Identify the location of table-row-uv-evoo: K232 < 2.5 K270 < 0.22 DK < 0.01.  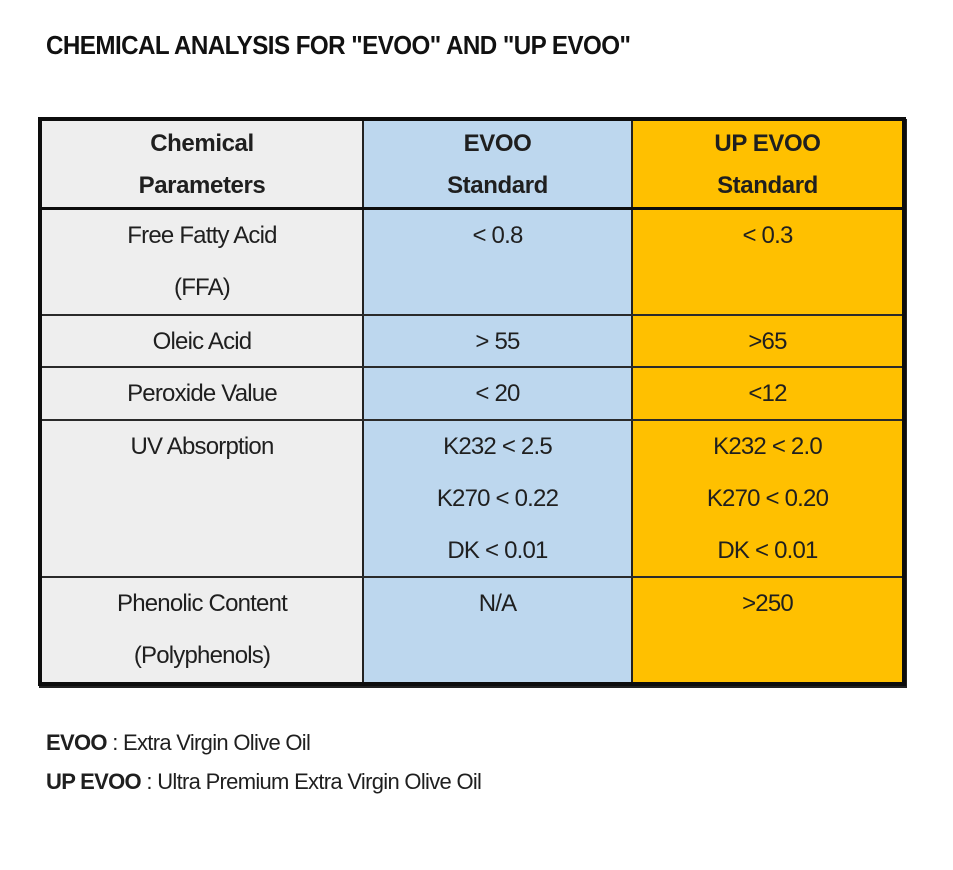
(497, 498).